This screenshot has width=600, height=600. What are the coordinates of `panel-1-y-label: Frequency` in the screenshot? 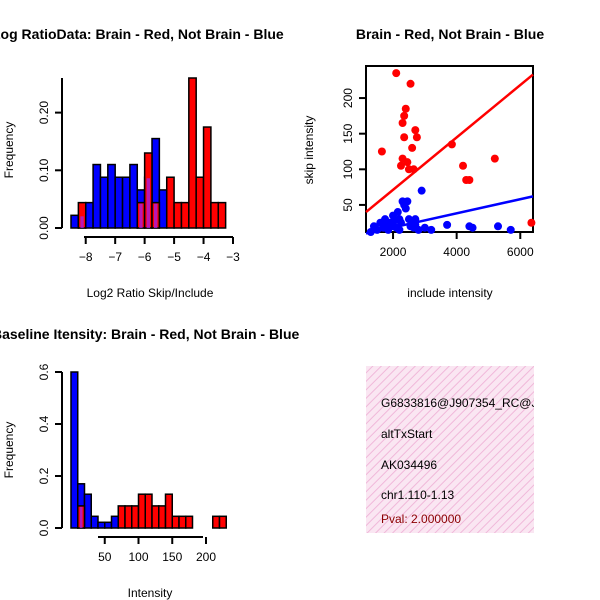 It's located at (9, 150).